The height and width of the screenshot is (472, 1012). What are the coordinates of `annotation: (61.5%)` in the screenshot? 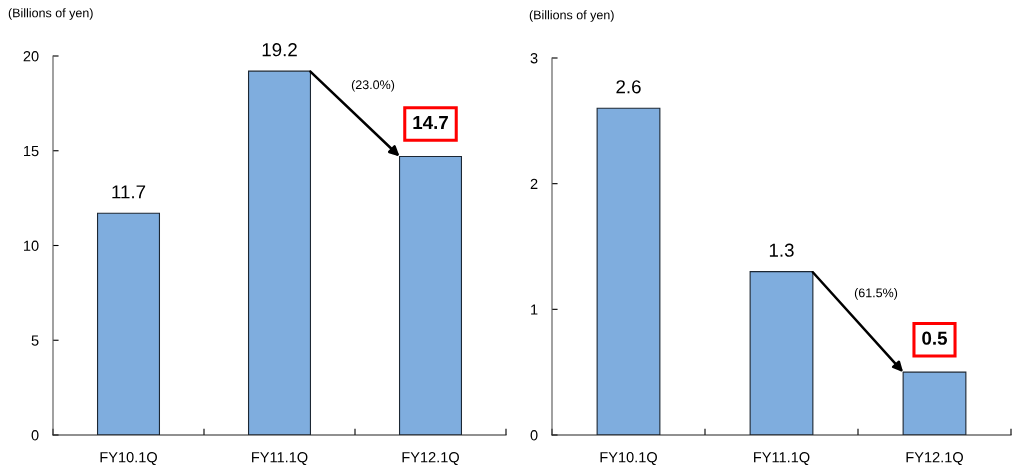 It's located at (876, 294).